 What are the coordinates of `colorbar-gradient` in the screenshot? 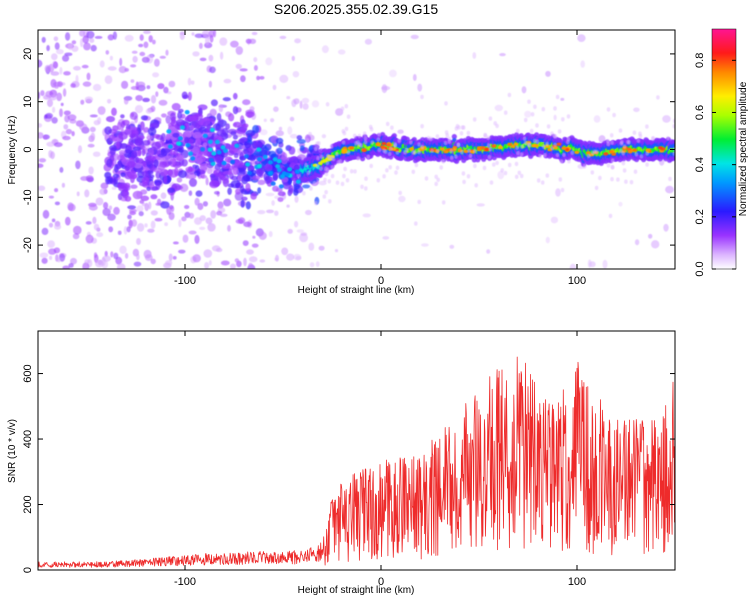 It's located at (724, 149).